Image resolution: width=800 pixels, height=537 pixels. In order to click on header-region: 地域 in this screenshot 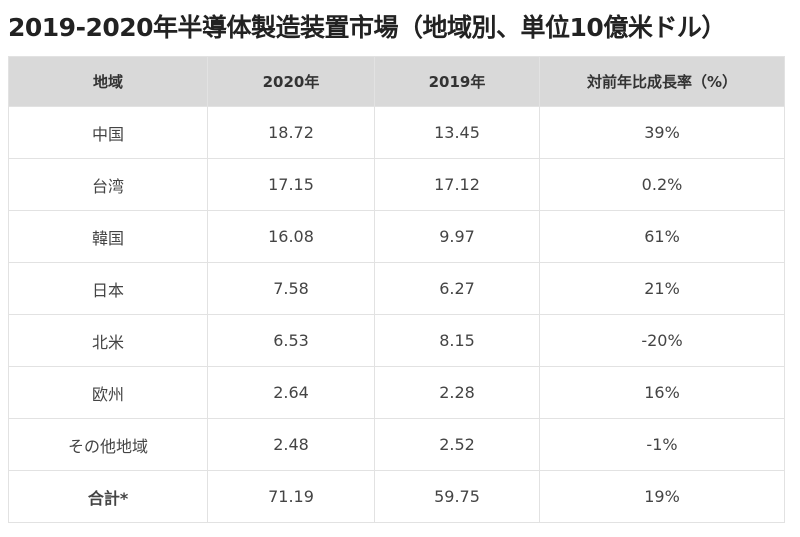, I will do `click(108, 81)`.